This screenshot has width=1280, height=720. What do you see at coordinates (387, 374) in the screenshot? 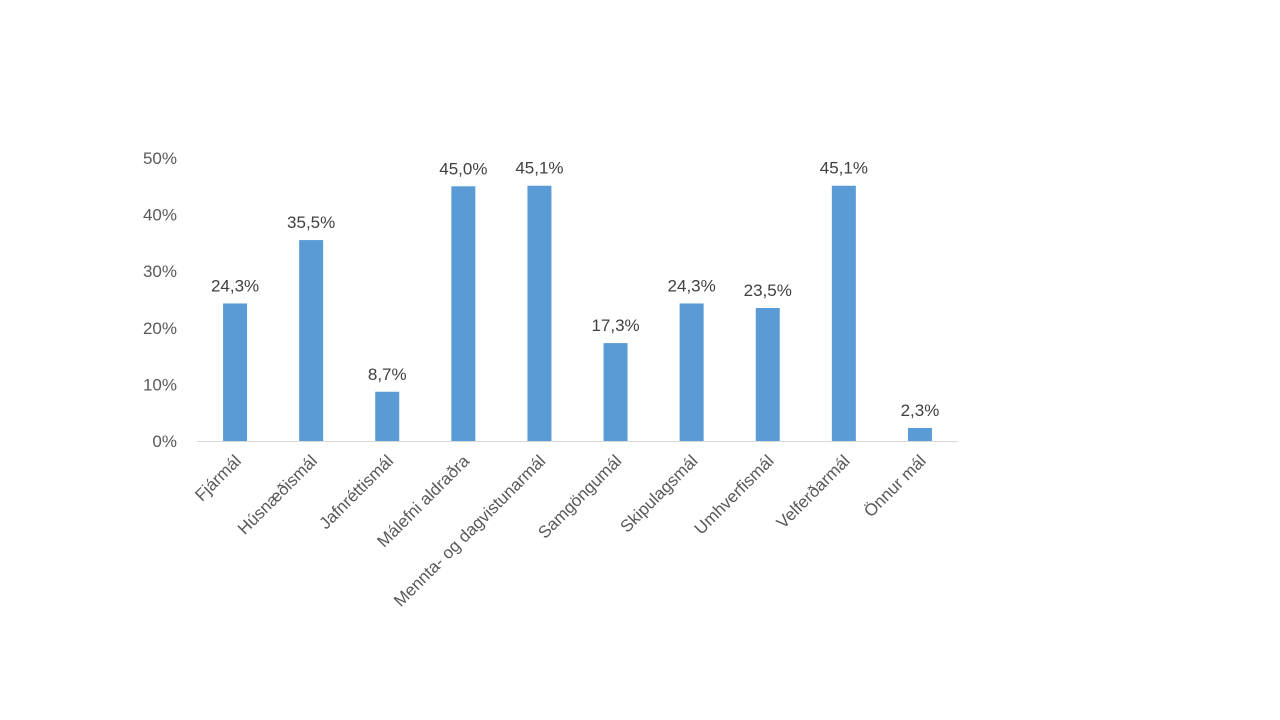
I see `data-label: 8,7%` at bounding box center [387, 374].